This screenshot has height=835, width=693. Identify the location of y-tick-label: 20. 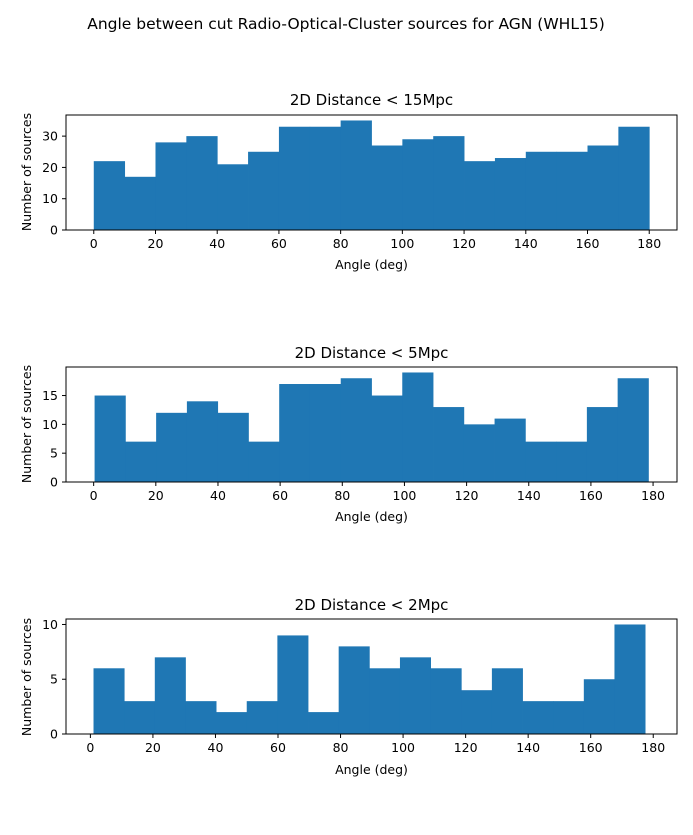
(50, 167).